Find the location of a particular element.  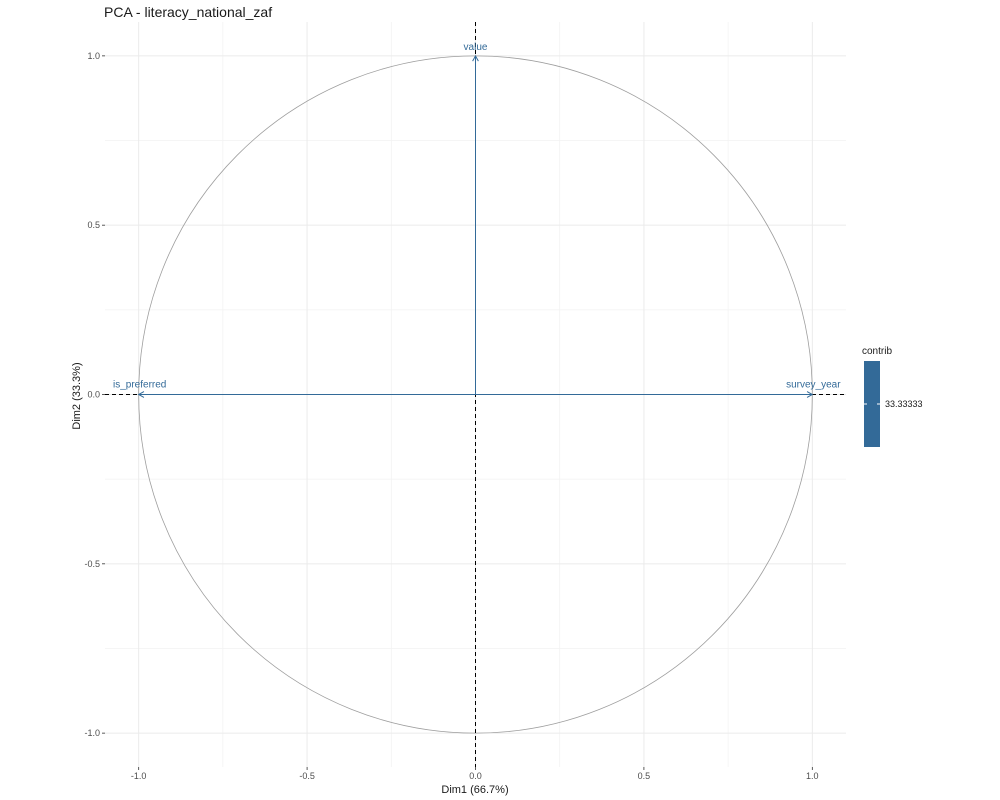

legend-colorbar is located at coordinates (872, 404).